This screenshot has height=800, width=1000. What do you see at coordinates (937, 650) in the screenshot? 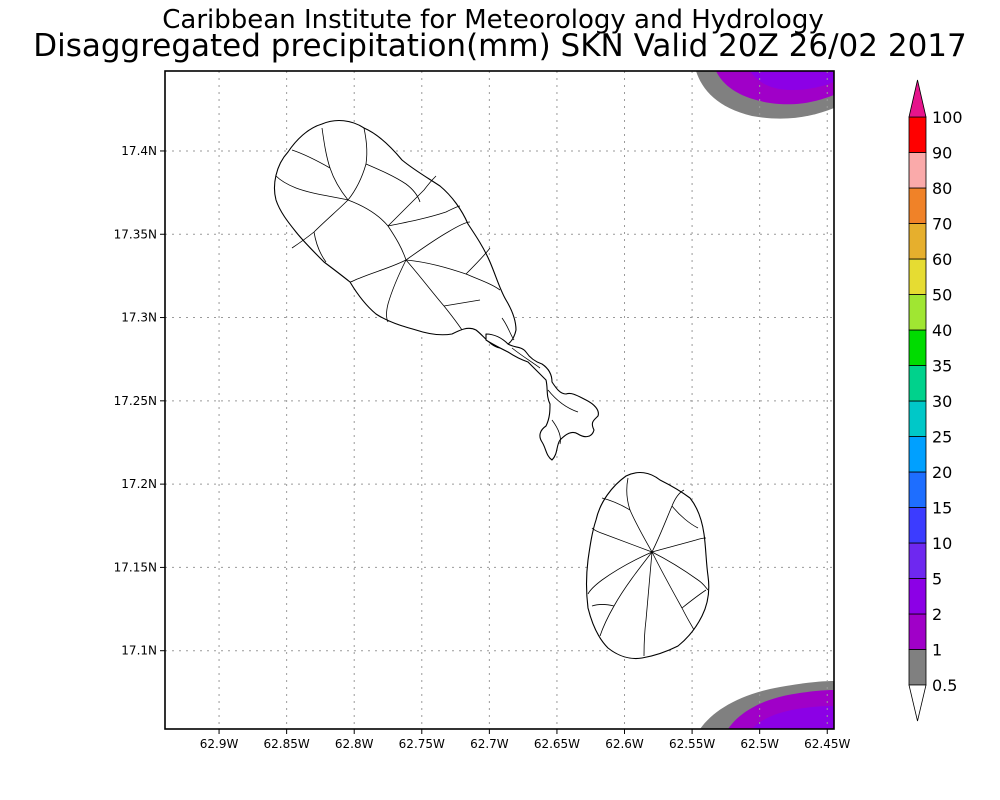
I see `colorbar-label-1: 1` at bounding box center [937, 650].